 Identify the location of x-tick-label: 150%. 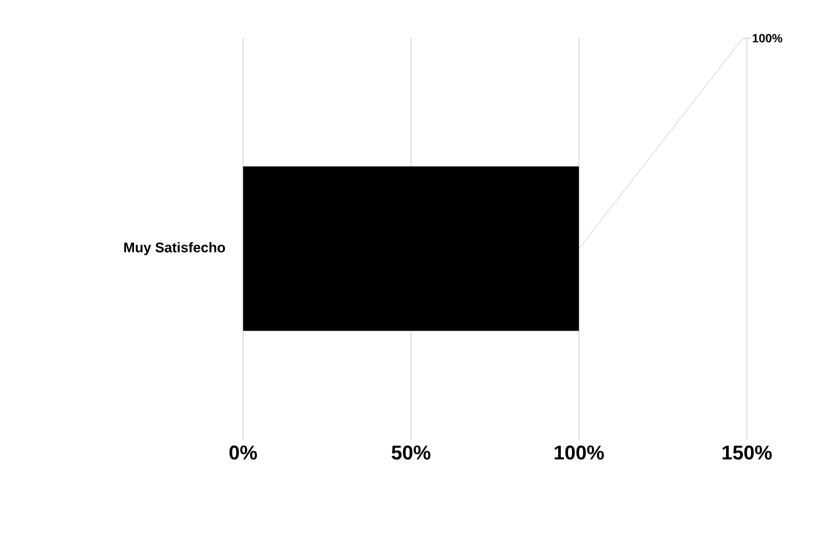
(747, 452).